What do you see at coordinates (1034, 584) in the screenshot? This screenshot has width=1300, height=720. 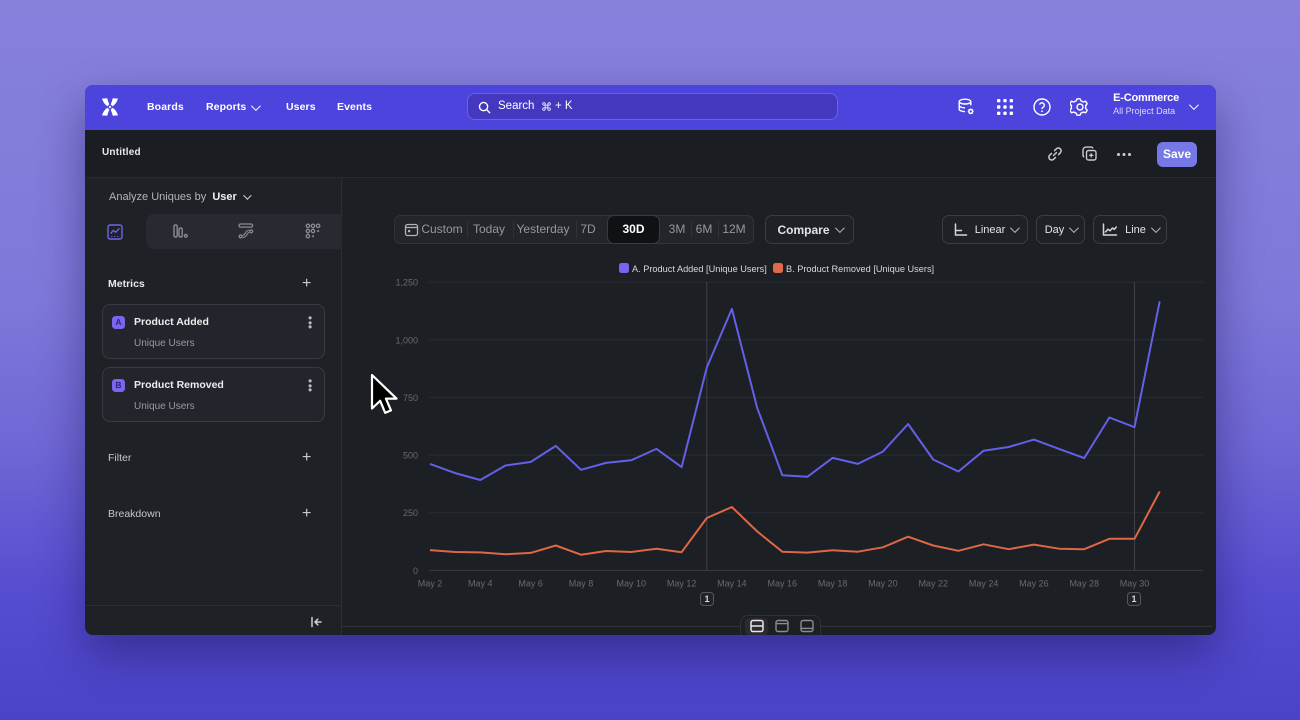 I see `svg-text: May 26` at bounding box center [1034, 584].